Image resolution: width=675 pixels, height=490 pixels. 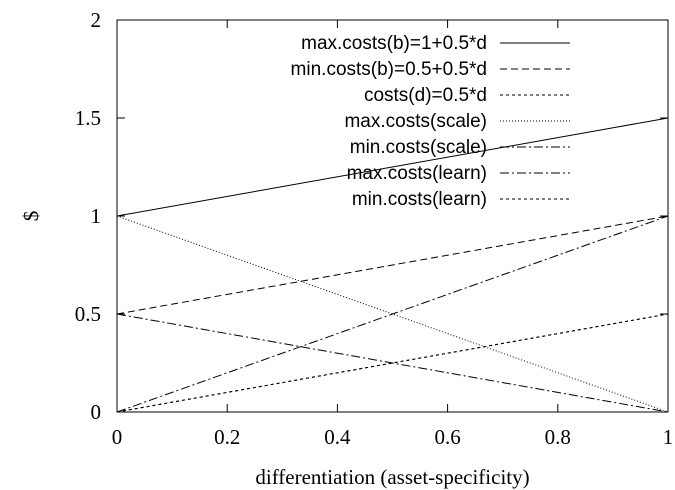 What do you see at coordinates (425, 95) in the screenshot?
I see `legend-label: costs(d)=0.5*d` at bounding box center [425, 95].